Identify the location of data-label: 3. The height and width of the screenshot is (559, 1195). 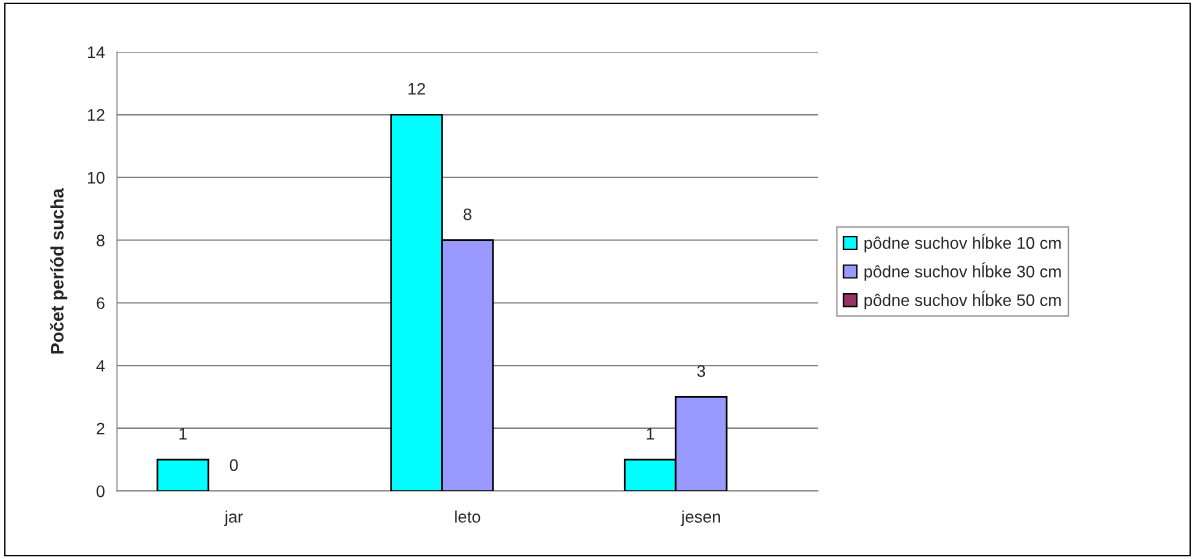
(701, 371).